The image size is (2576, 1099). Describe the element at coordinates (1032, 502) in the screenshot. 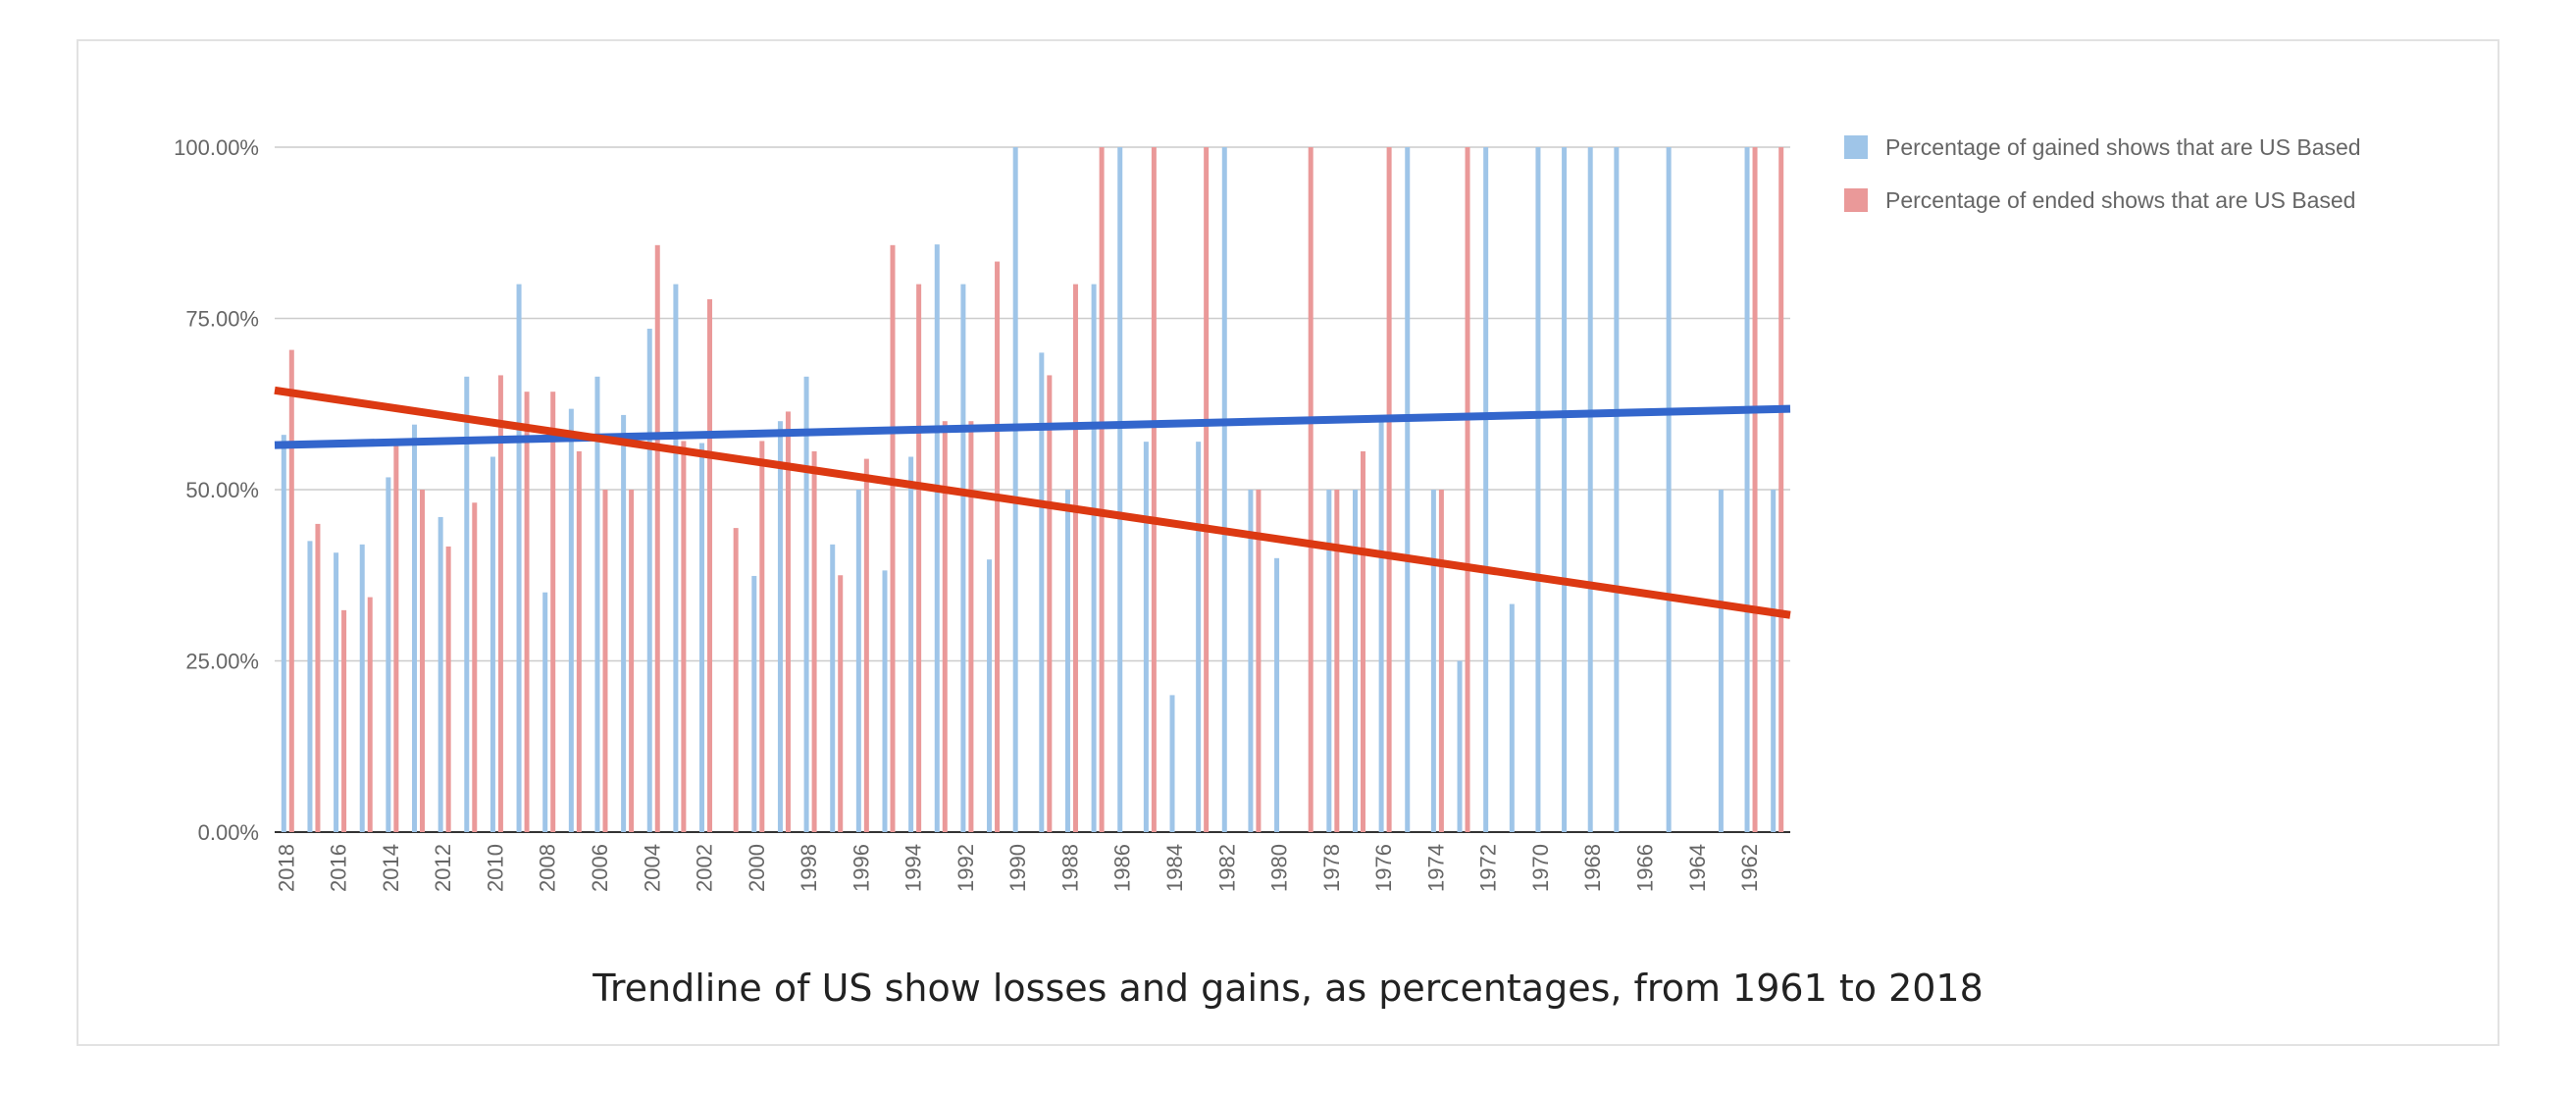

I see `trendlines` at that location.